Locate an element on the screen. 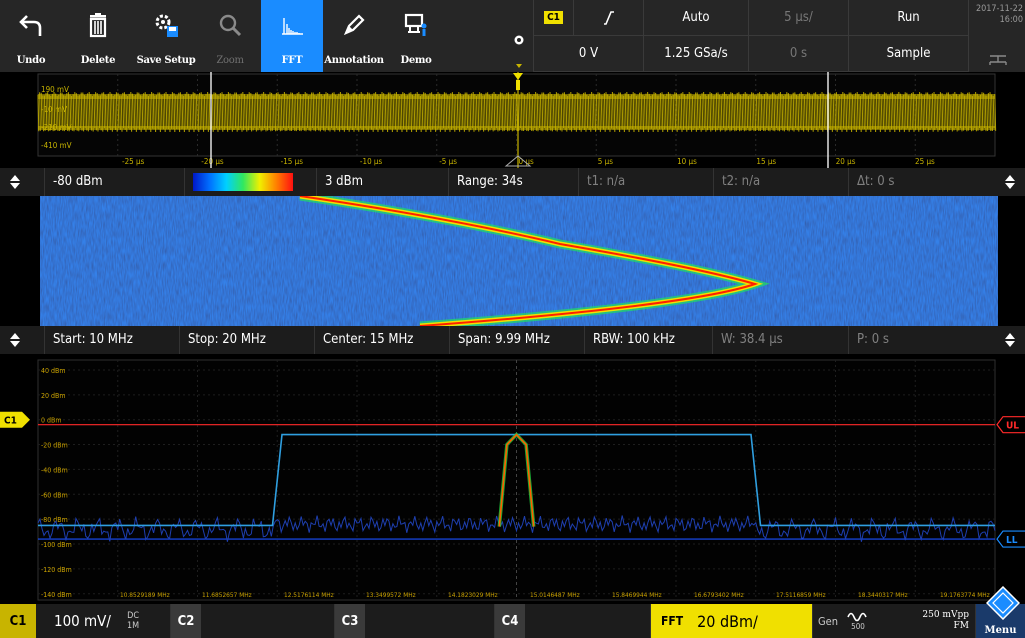 This screenshot has height=638, width=1025. annotation-button: Annotation is located at coordinates (354, 36).